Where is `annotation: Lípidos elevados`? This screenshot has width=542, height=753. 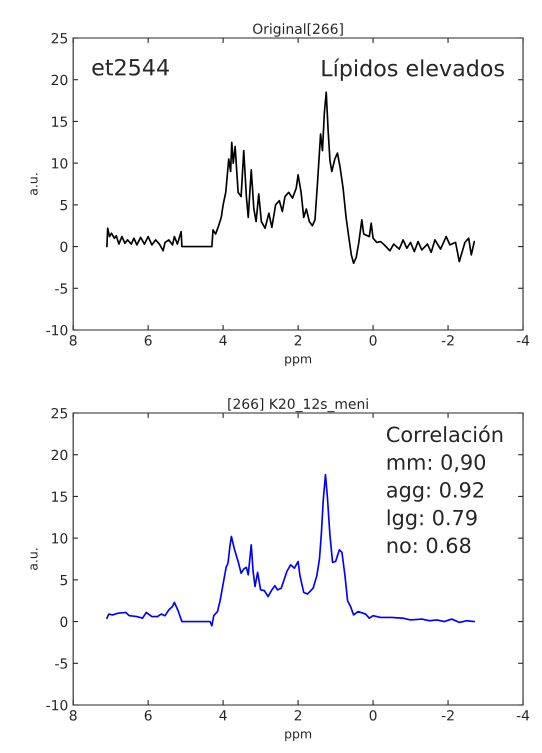
annotation: Lípidos elevados is located at coordinates (413, 69).